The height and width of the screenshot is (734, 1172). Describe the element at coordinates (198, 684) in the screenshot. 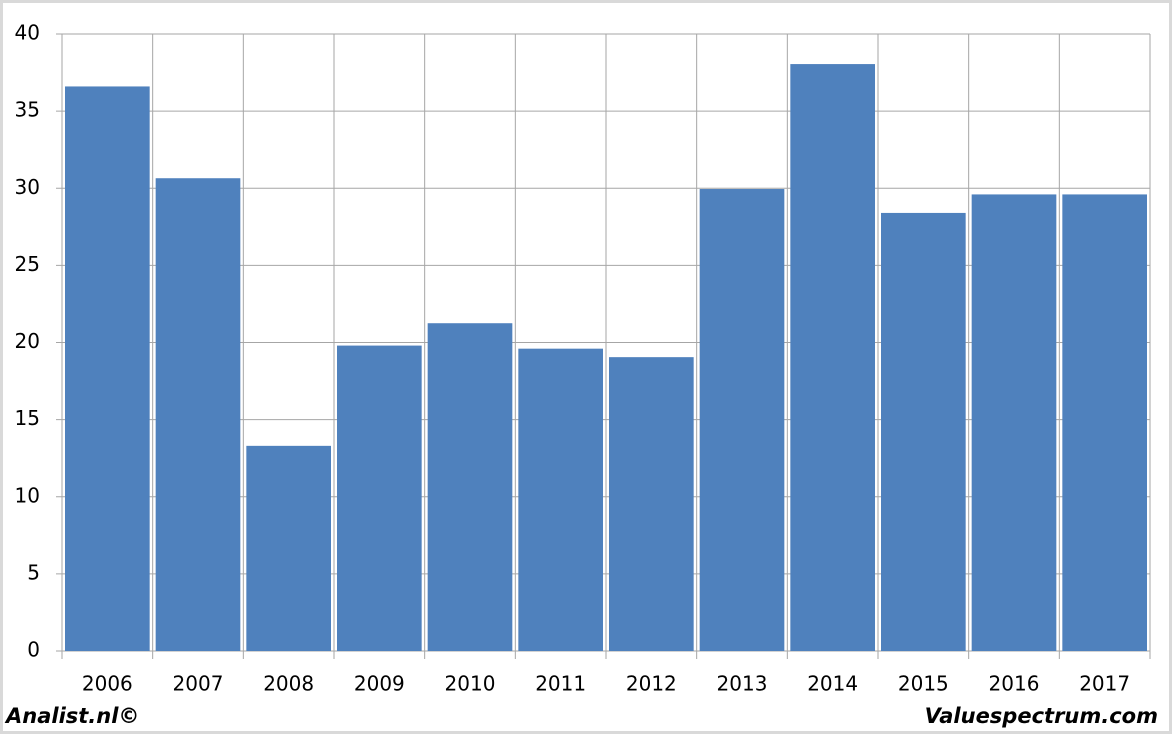

I see `x-tick-label: 2007` at that location.